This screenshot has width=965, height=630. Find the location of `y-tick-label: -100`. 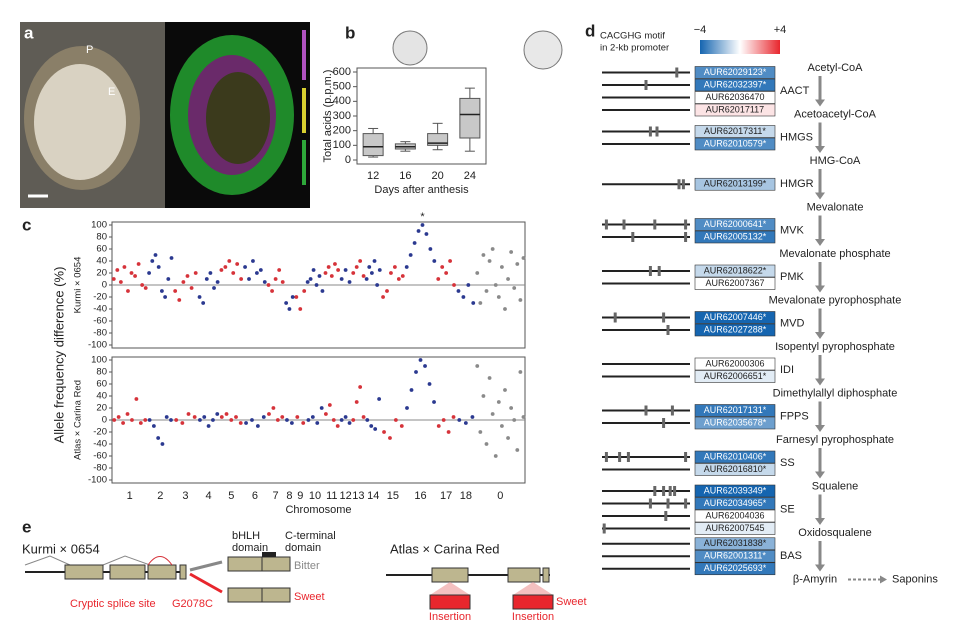

y-tick-label: -100 is located at coordinates (97, 480).